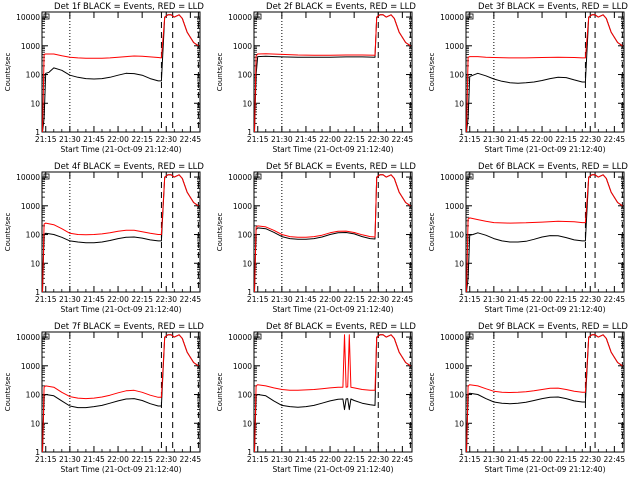 This screenshot has height=480, width=640. I want to click on plot-title: Det 4f BLACK = Events, RED = LLD, so click(129, 167).